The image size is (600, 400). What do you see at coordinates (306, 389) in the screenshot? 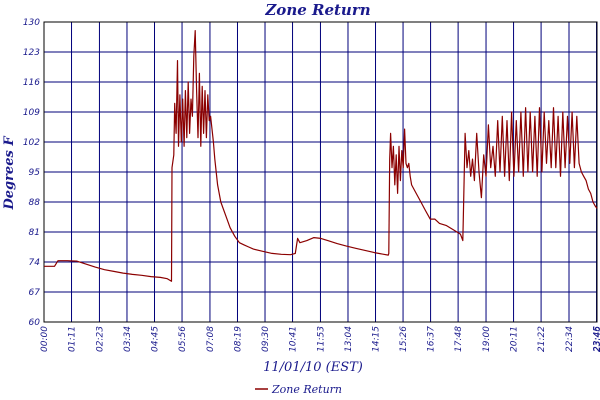
I see `legend-entry-label: Zone Return` at bounding box center [306, 389].